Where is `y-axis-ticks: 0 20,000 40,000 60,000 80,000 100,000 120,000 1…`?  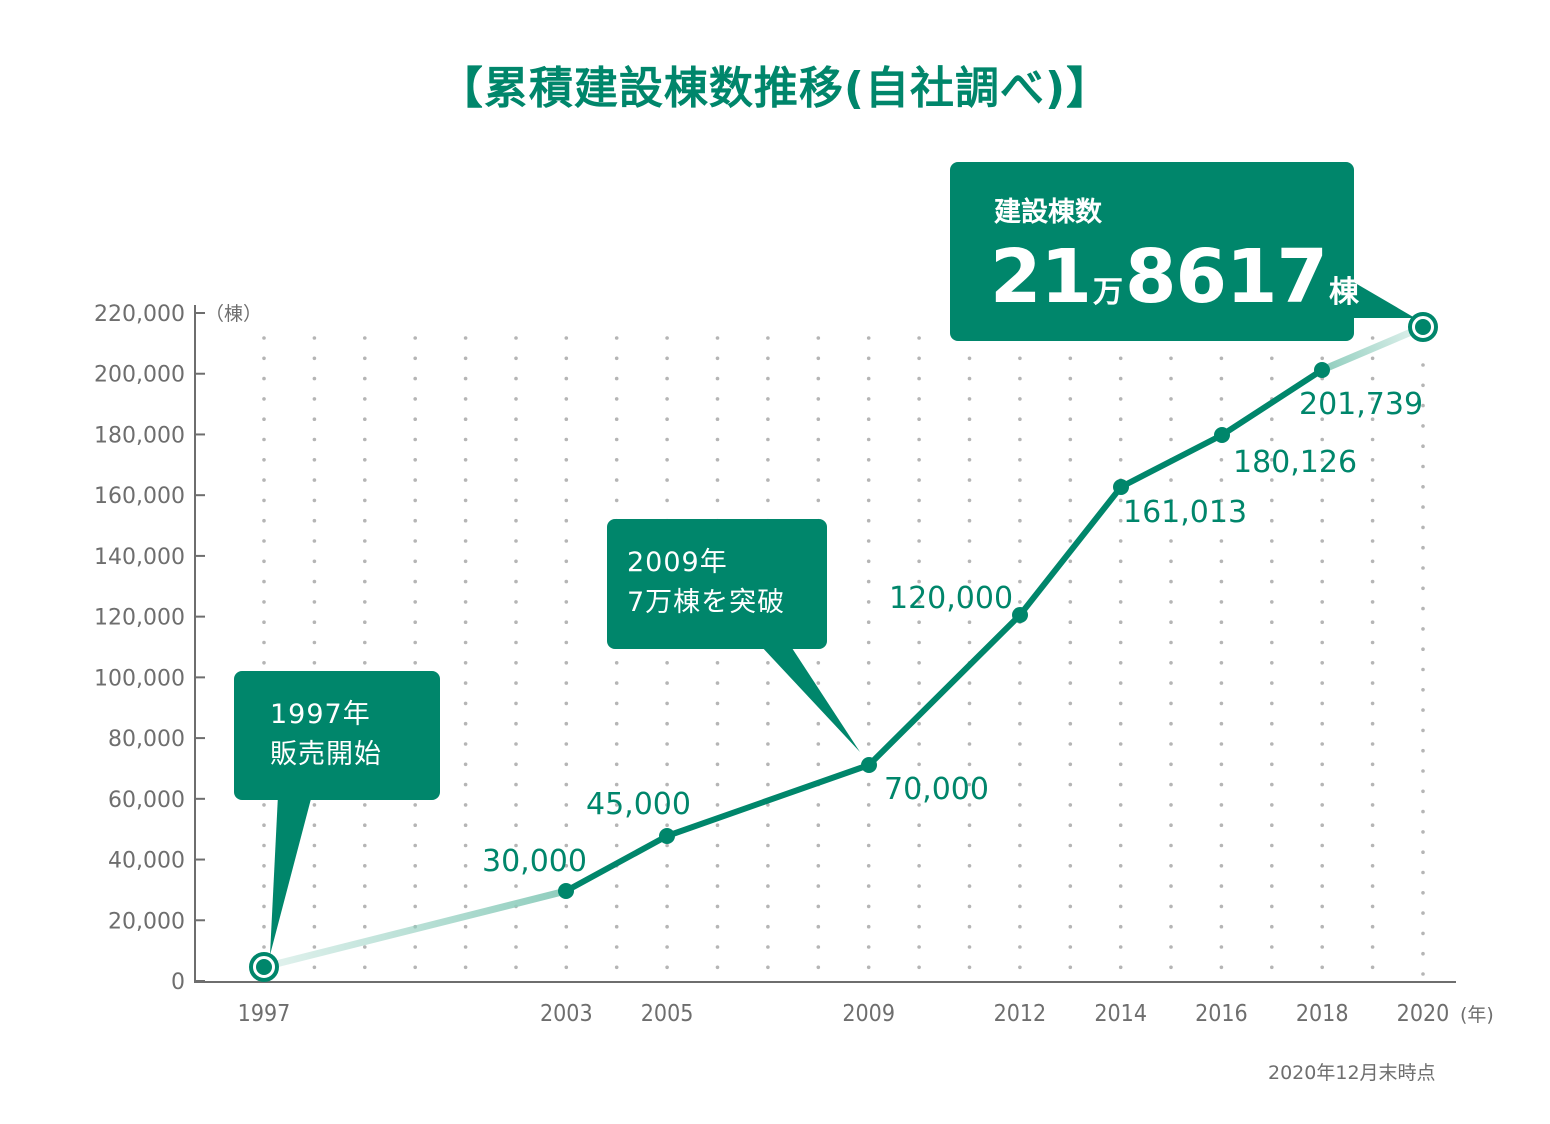
y-axis-ticks: 0 20,000 40,000 60,000 80,000 100,000 120,000 1… is located at coordinates (149, 648).